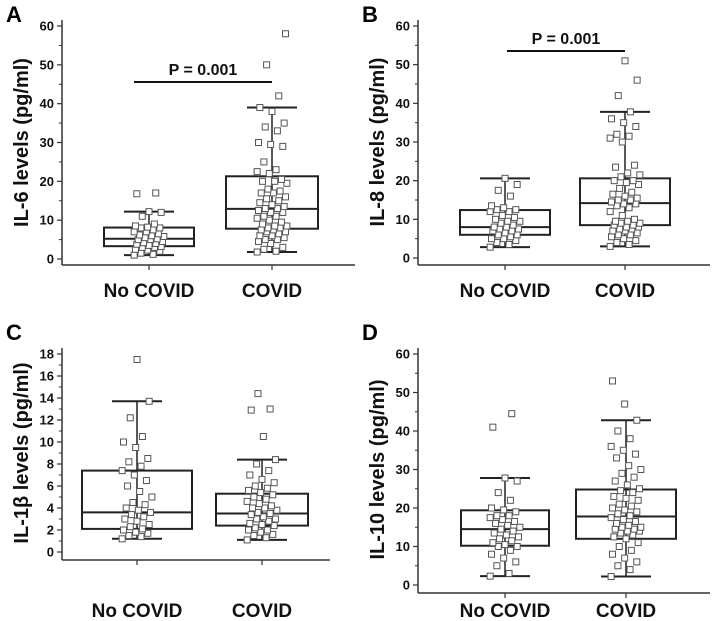 This screenshot has height=621, width=712. What do you see at coordinates (370, 332) in the screenshot?
I see `panel-letter: D` at bounding box center [370, 332].